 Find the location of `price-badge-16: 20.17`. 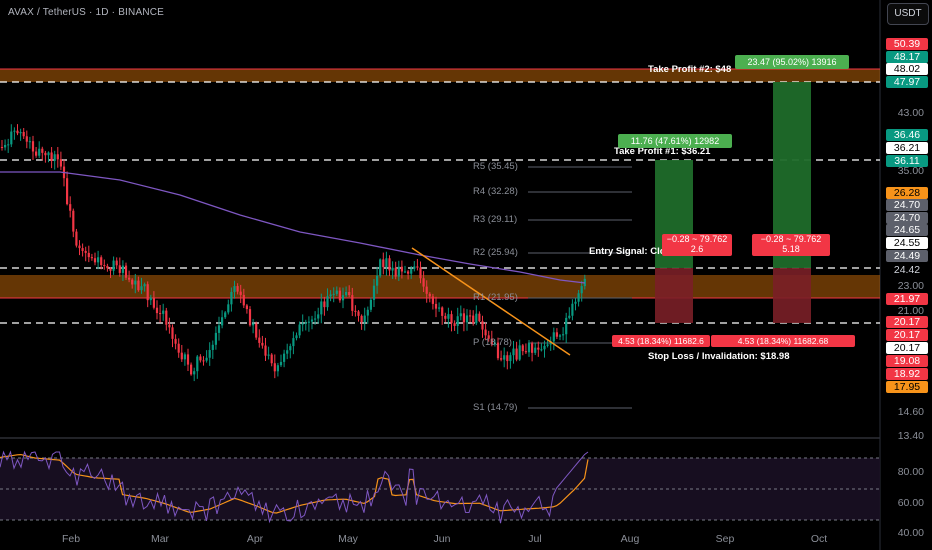

price-badge-16: 20.17 is located at coordinates (907, 335).